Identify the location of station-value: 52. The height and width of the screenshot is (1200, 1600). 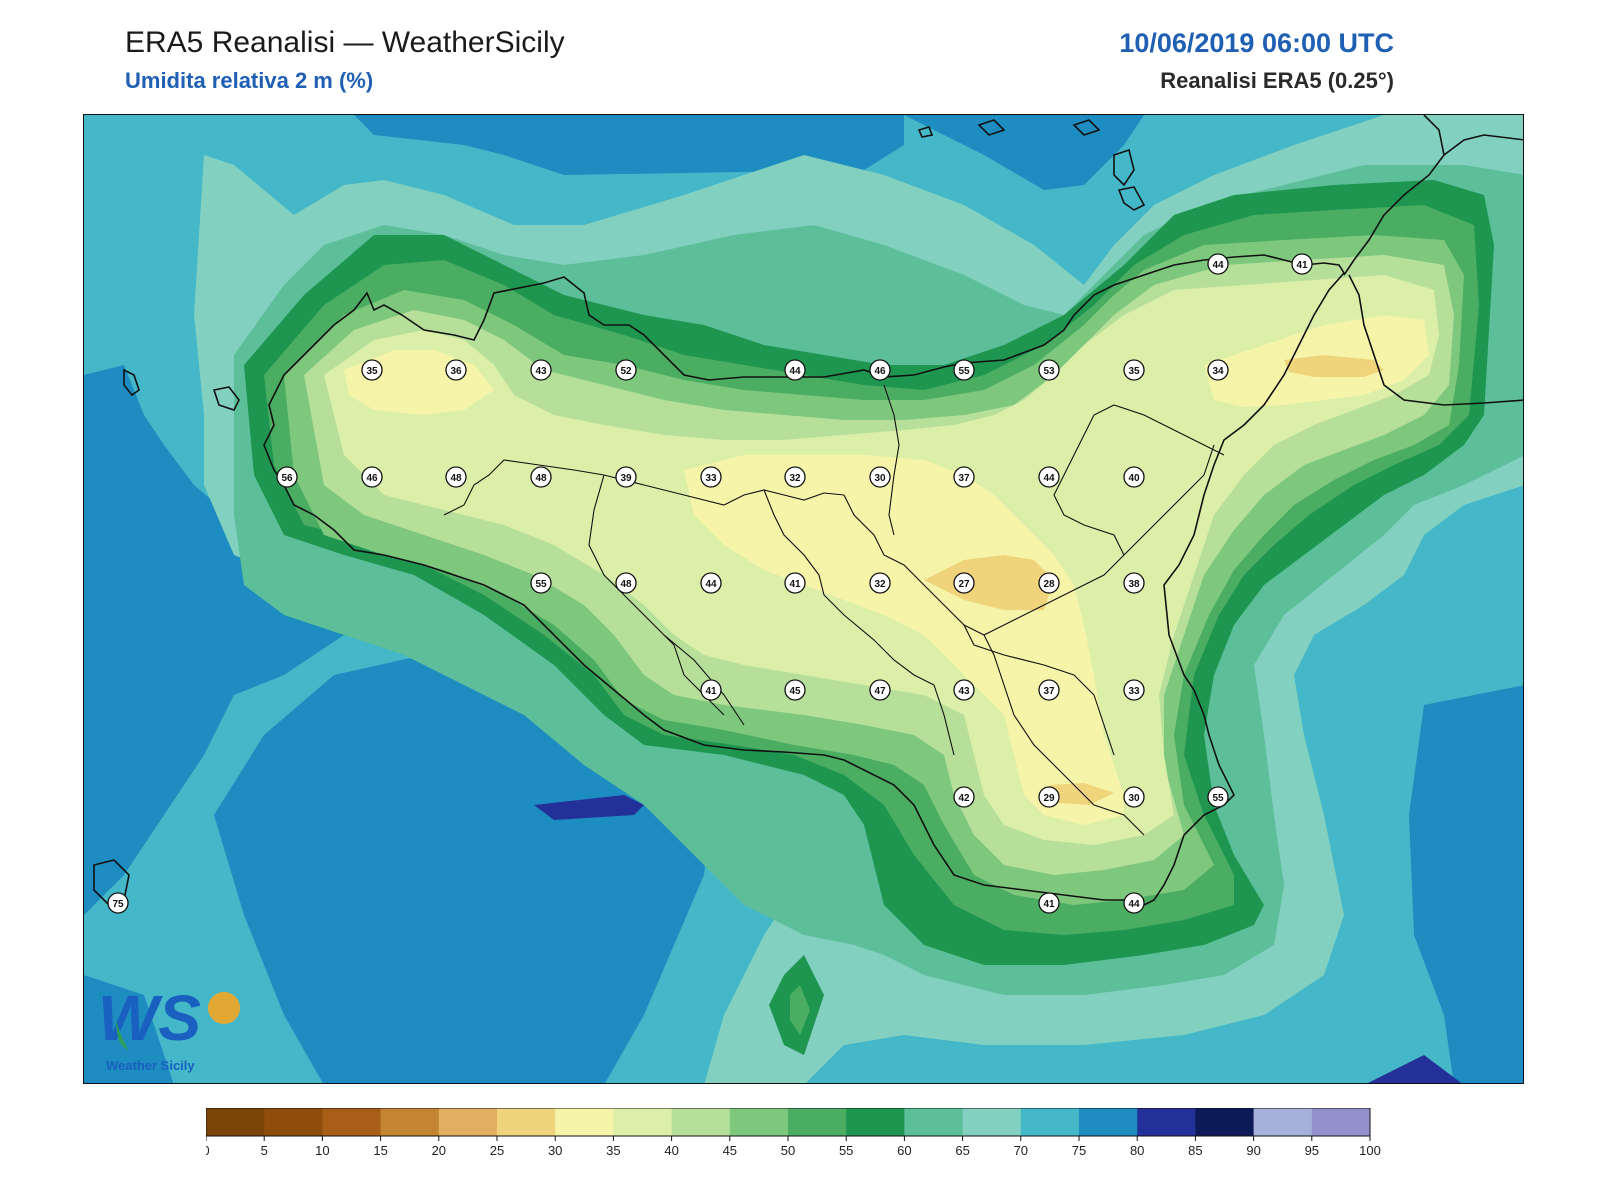
(626, 371).